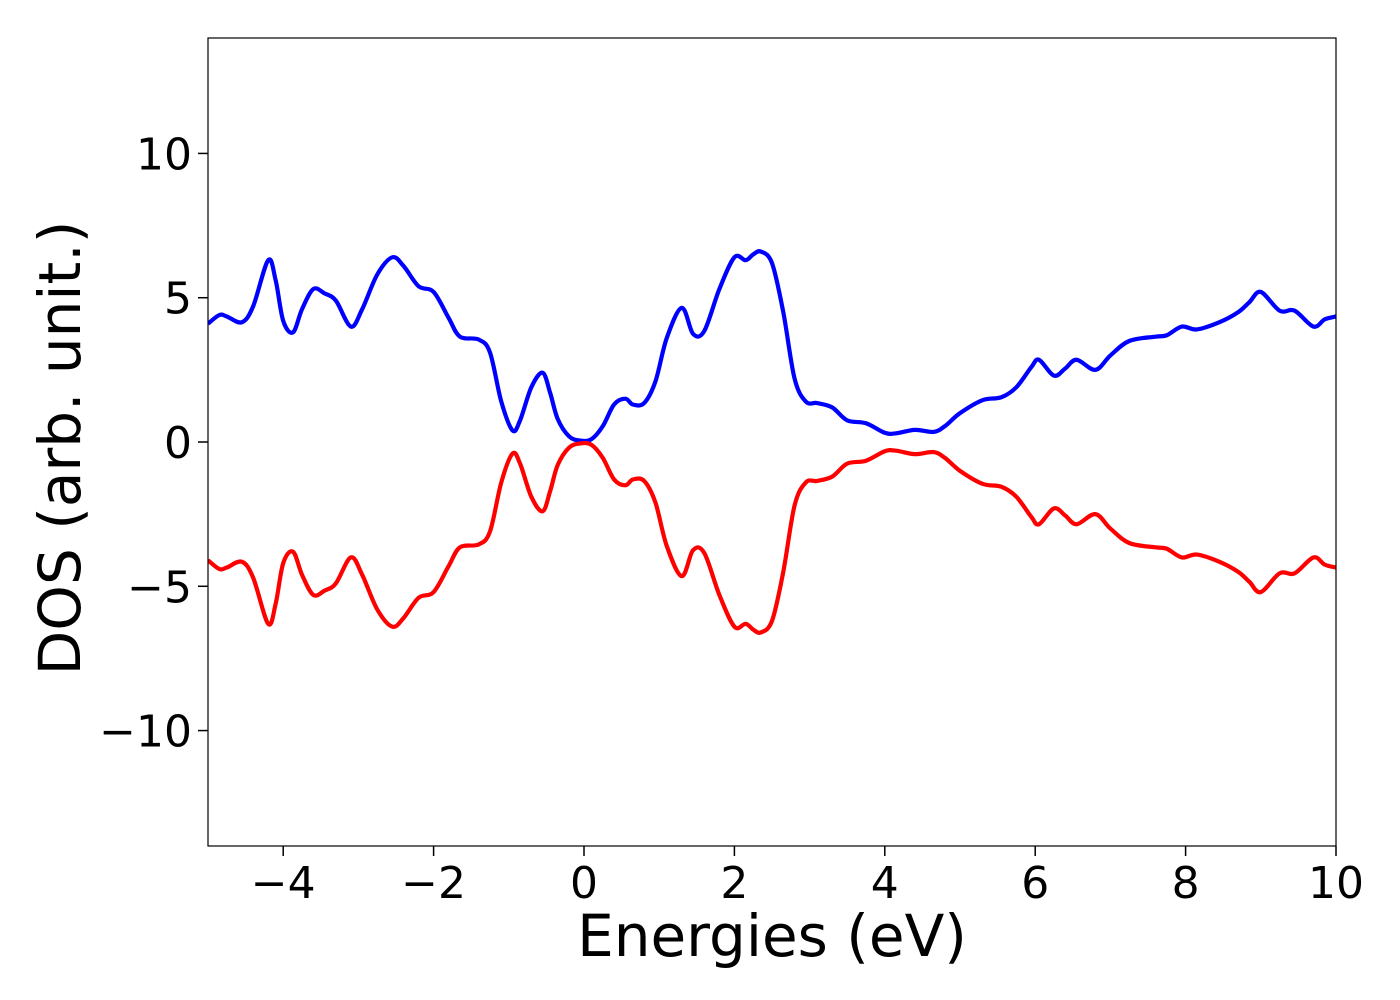 This screenshot has width=1400, height=1000. Describe the element at coordinates (178, 443) in the screenshot. I see `y-tick-label: 0` at that location.